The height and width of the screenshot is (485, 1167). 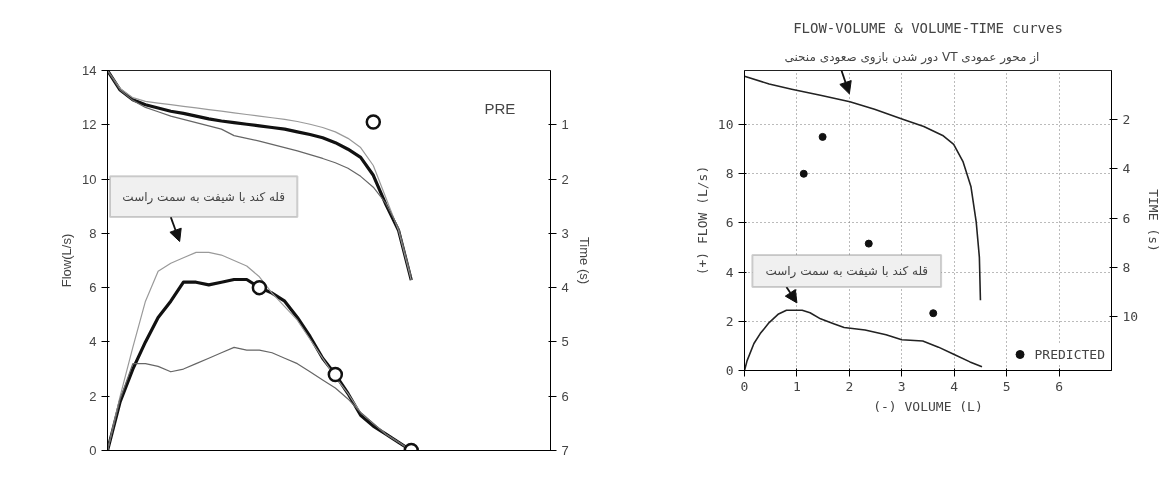 What do you see at coordinates (565, 125) in the screenshot?
I see `y2-tick-label: 1` at bounding box center [565, 125].